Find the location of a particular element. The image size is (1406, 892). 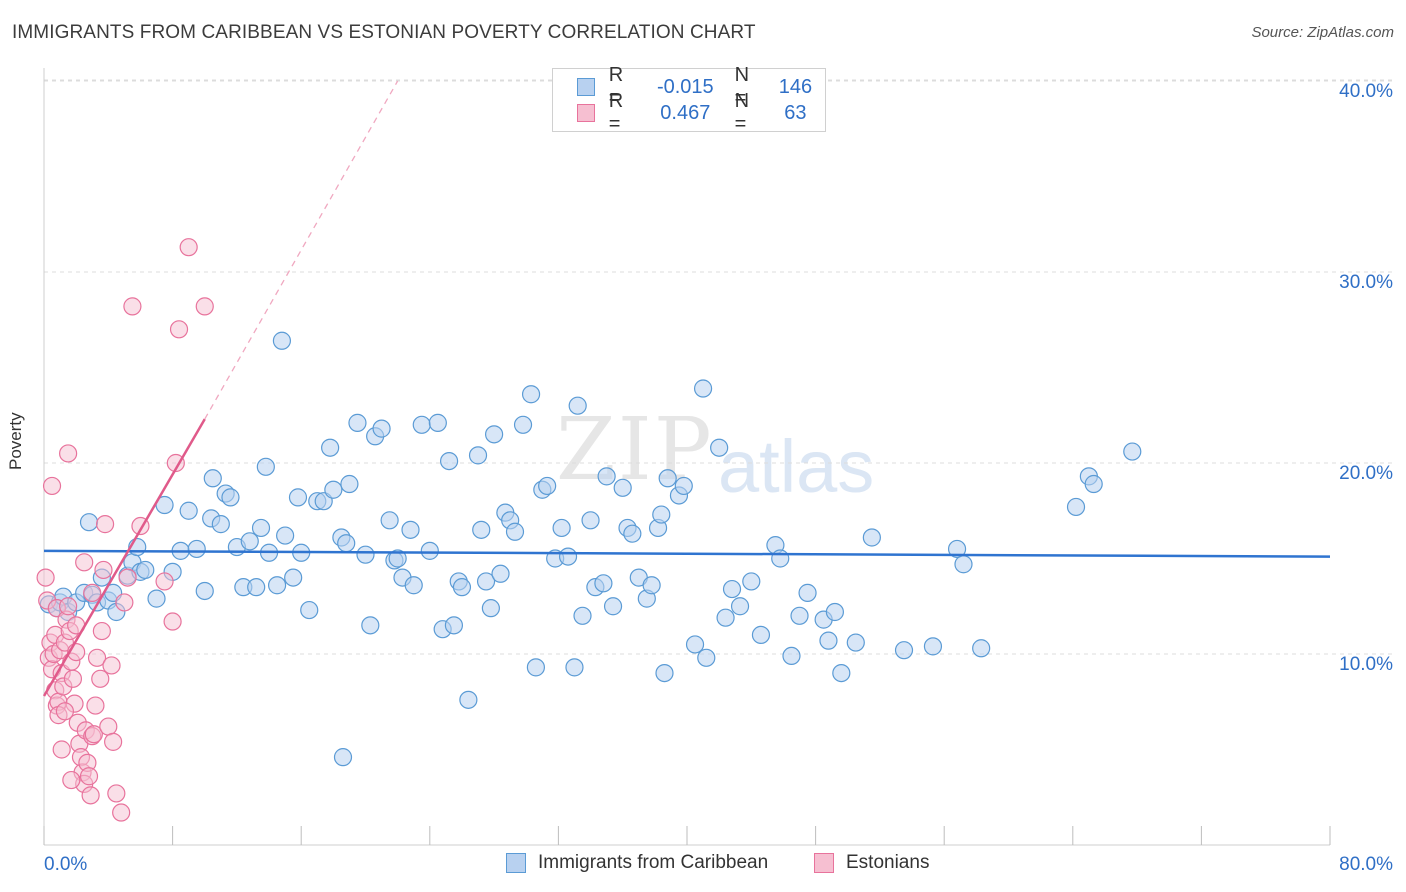

legend-row-estonians: R = 0.467 N = 63 is located at coordinates (701, 112).